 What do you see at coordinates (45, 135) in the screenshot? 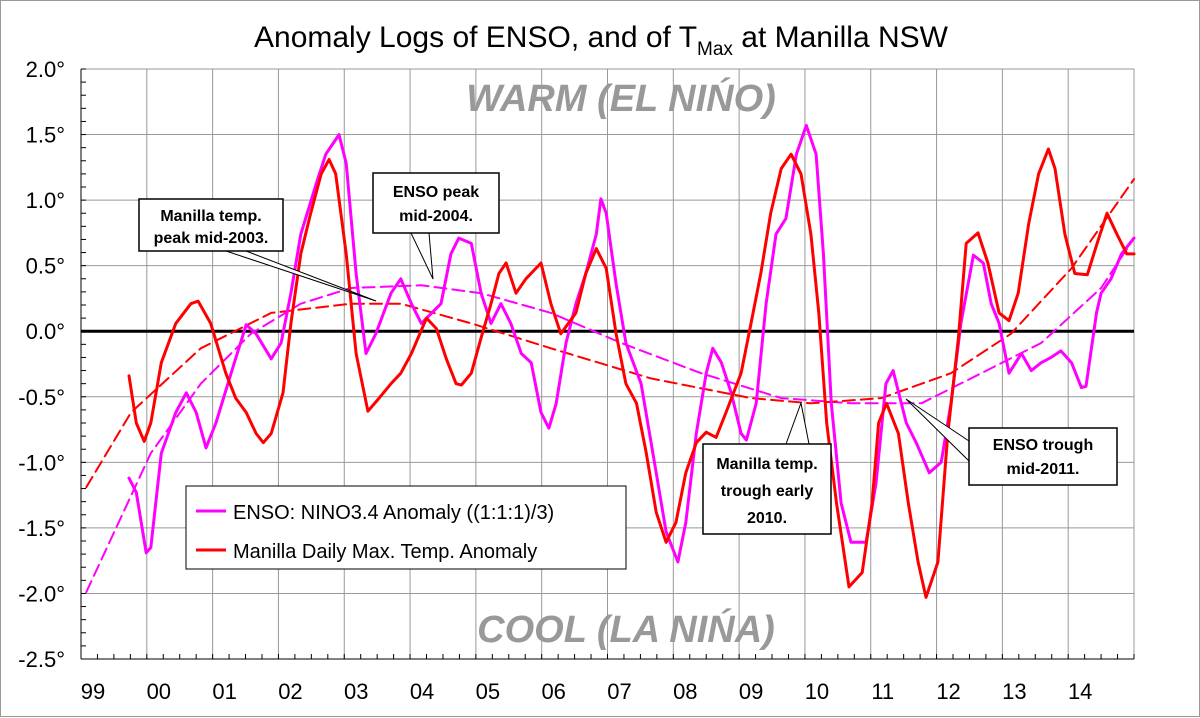
I see `y-tick-label: 1.5°` at bounding box center [45, 135].